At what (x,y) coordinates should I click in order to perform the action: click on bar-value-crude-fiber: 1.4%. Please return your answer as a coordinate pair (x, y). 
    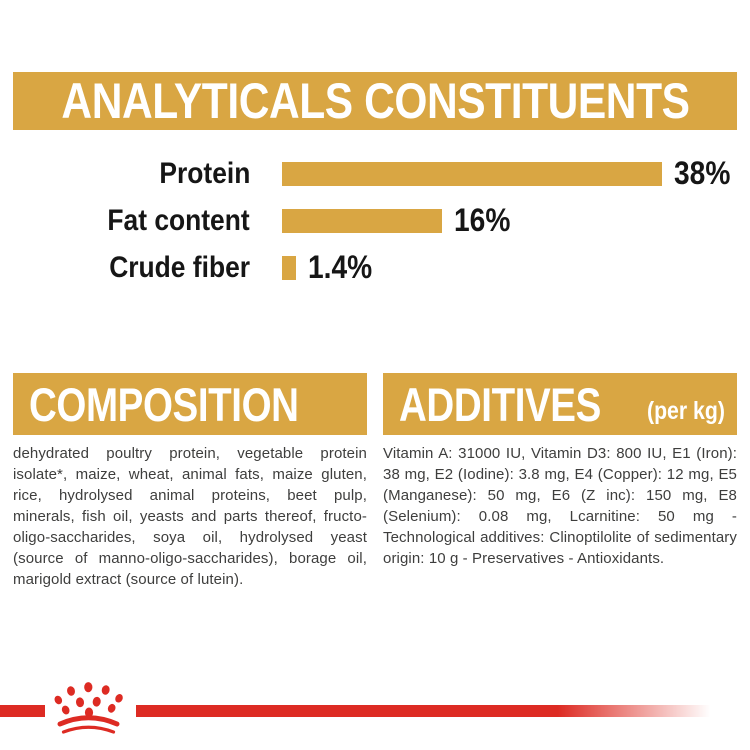
    Looking at the image, I should click on (340, 267).